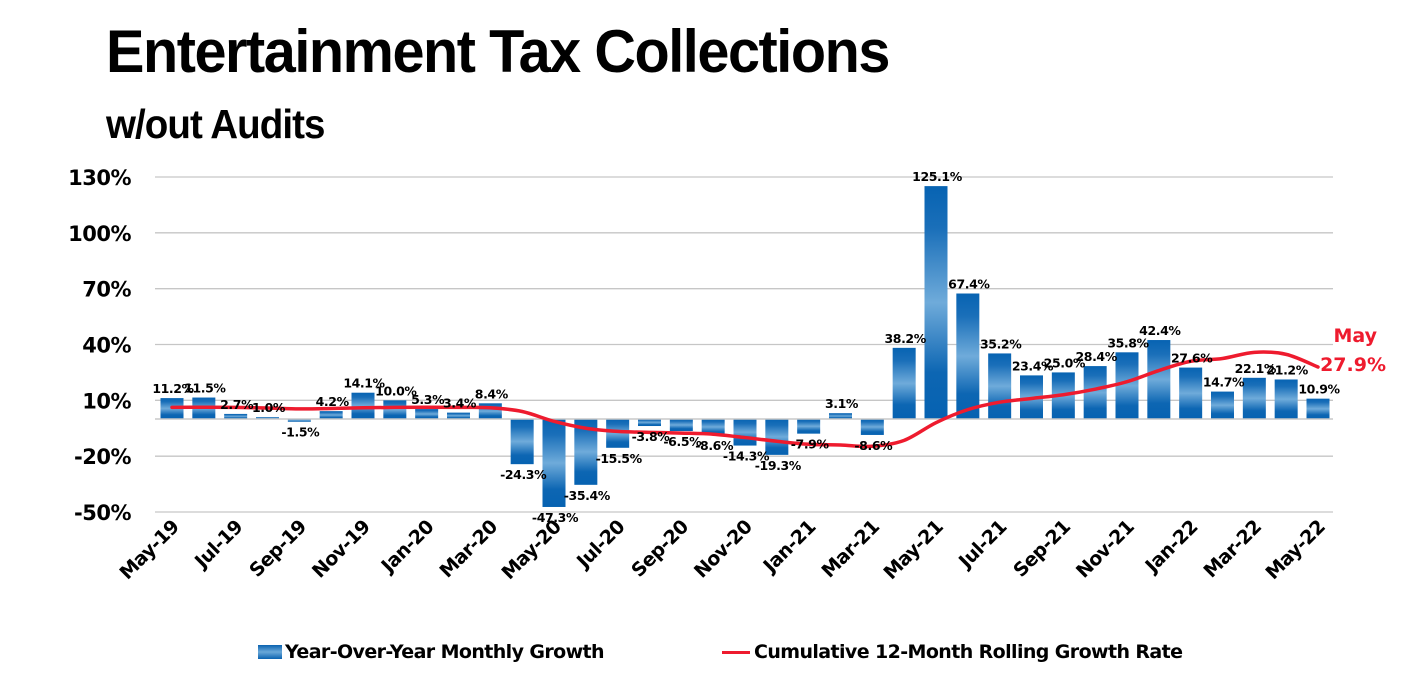  What do you see at coordinates (149, 550) in the screenshot?
I see `x-tick-label: May-19` at bounding box center [149, 550].